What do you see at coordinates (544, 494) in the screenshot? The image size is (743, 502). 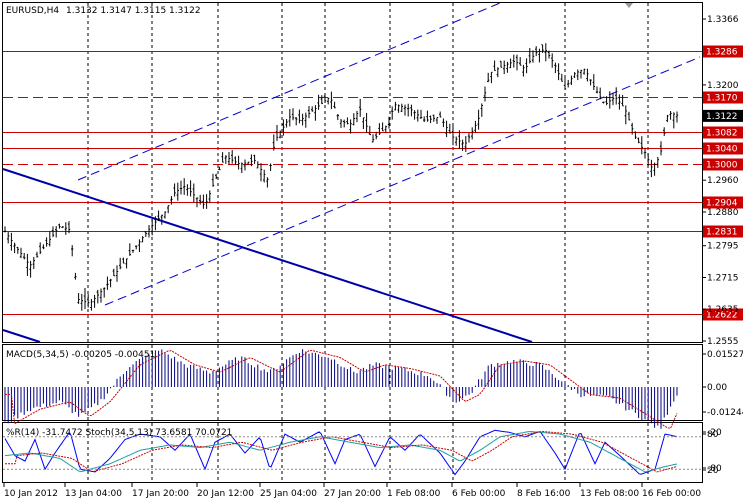 I see `time-tick-label: 8 Feb 16:00` at bounding box center [544, 494].